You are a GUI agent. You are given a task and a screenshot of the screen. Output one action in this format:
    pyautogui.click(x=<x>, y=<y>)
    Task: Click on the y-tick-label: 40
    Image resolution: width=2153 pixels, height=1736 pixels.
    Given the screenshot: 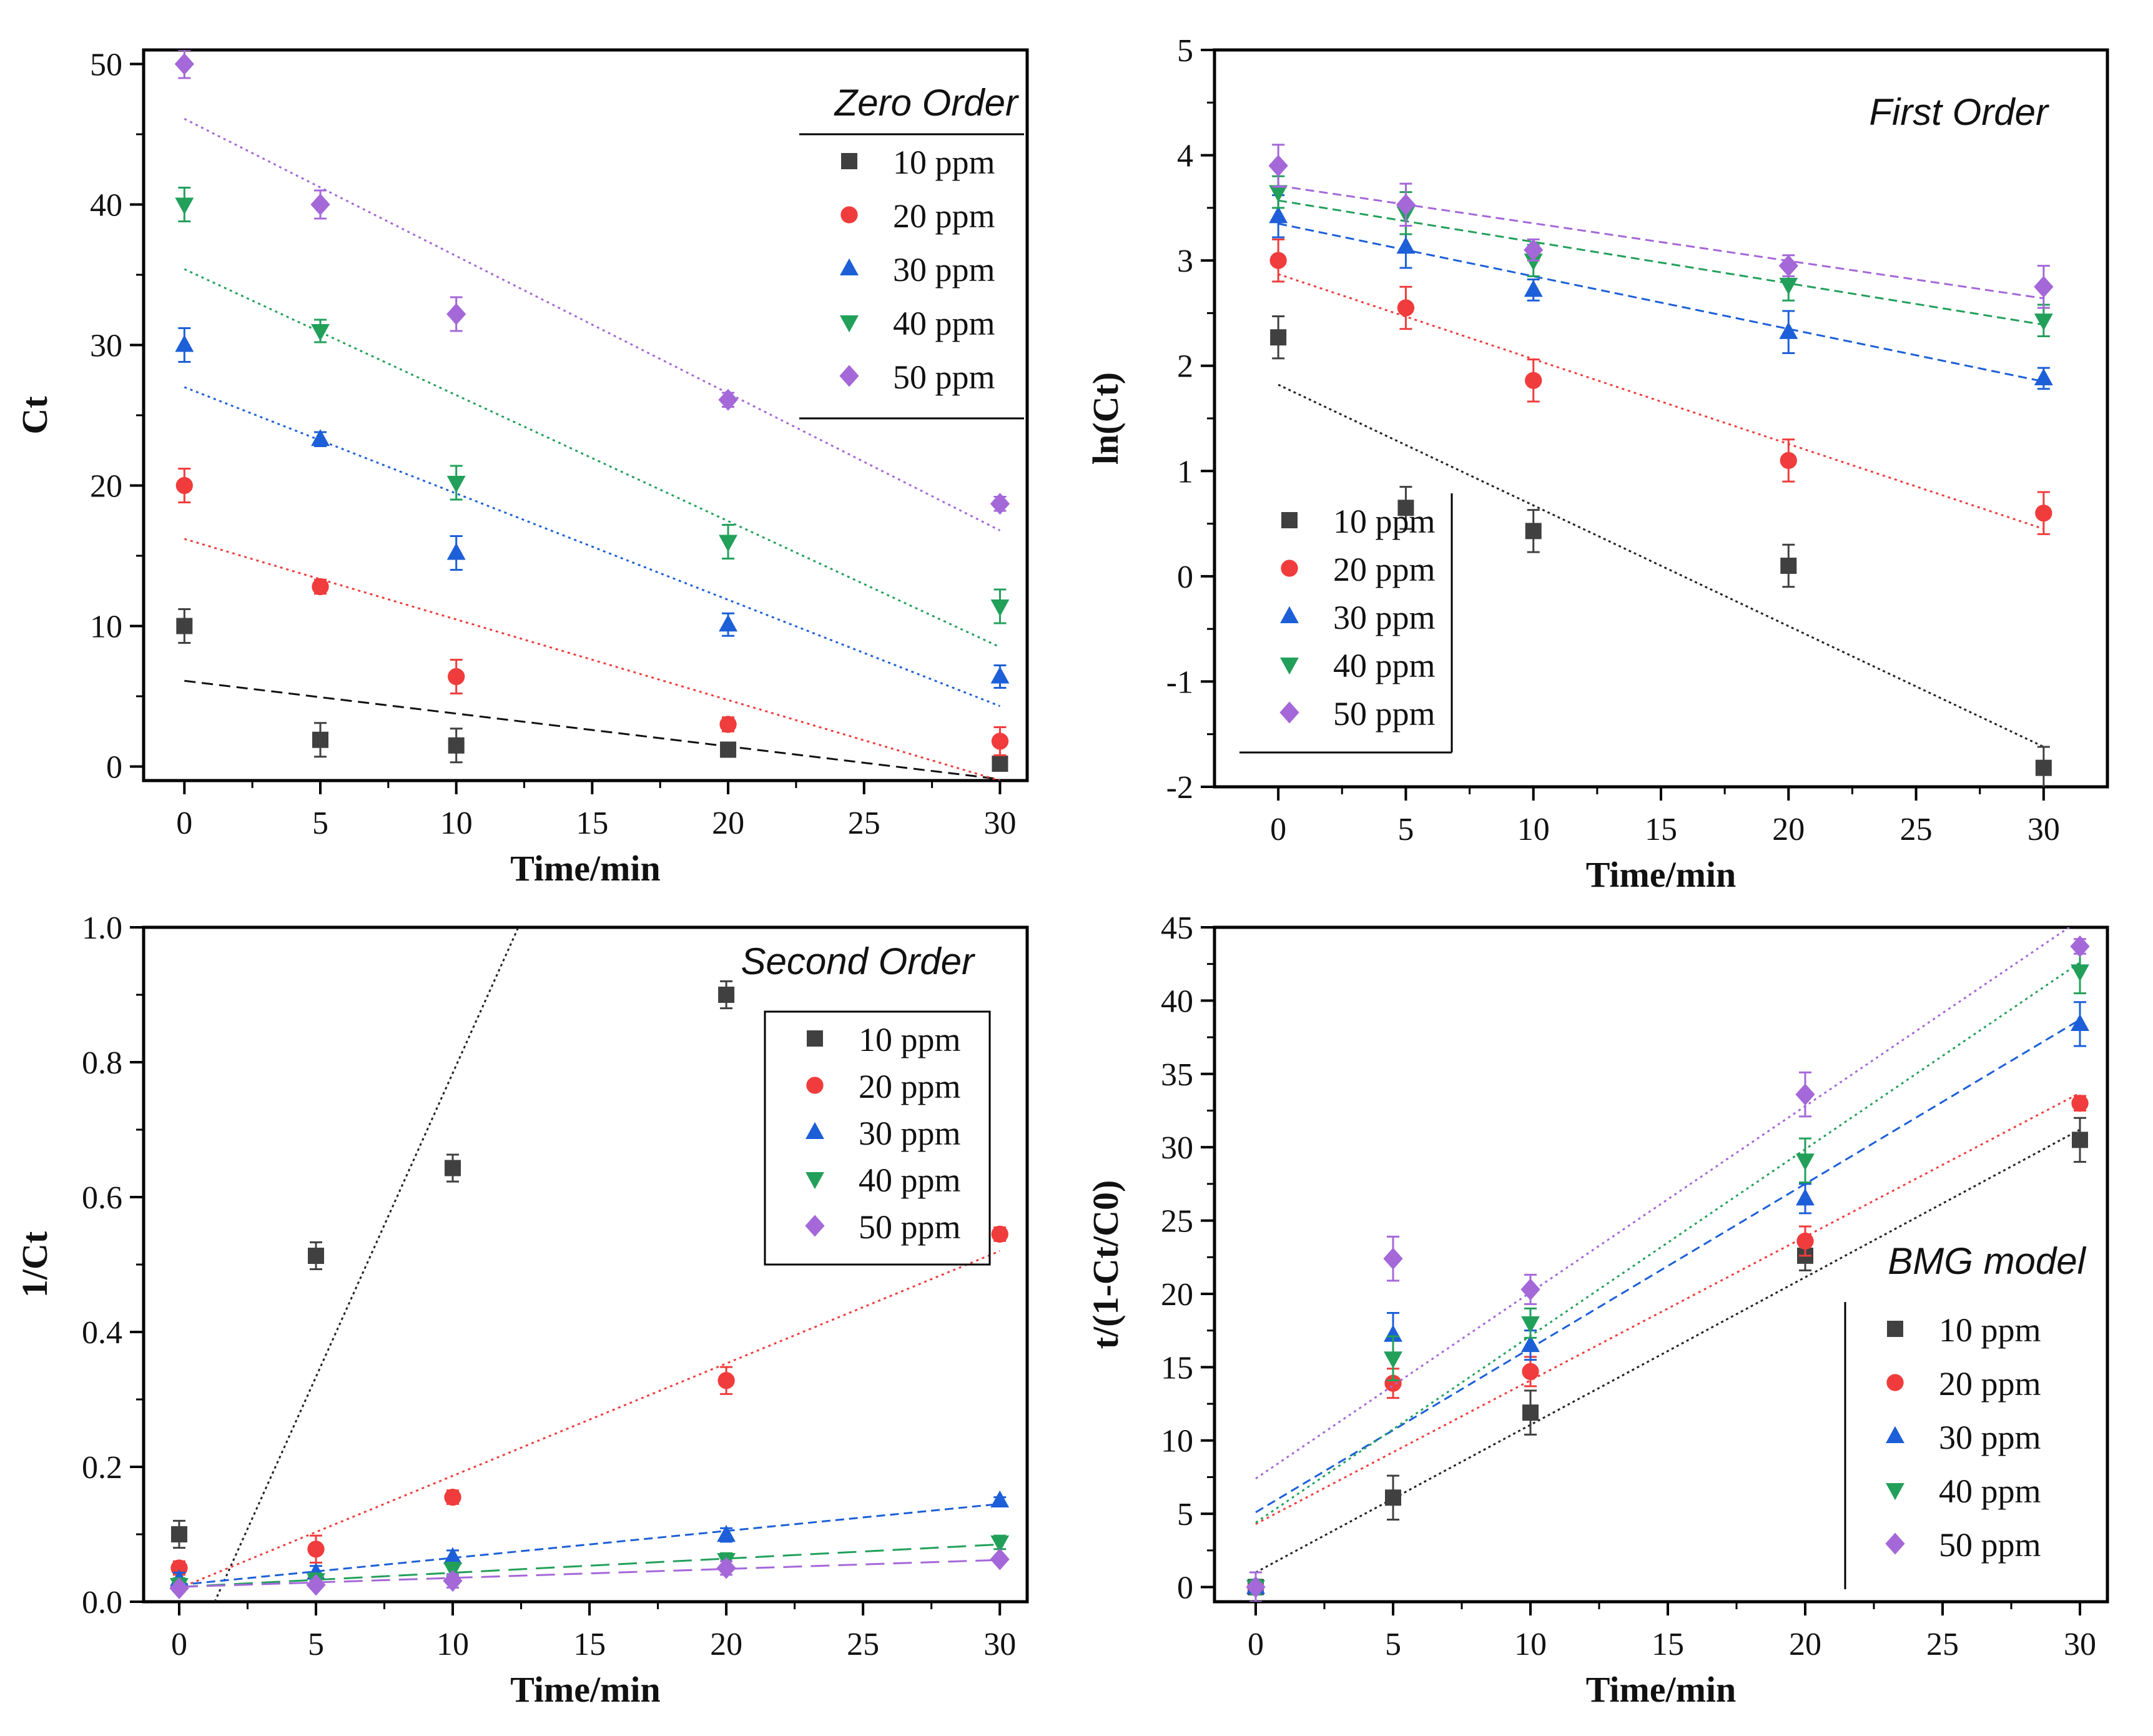 What is the action you would take?
    pyautogui.click(x=1177, y=1001)
    